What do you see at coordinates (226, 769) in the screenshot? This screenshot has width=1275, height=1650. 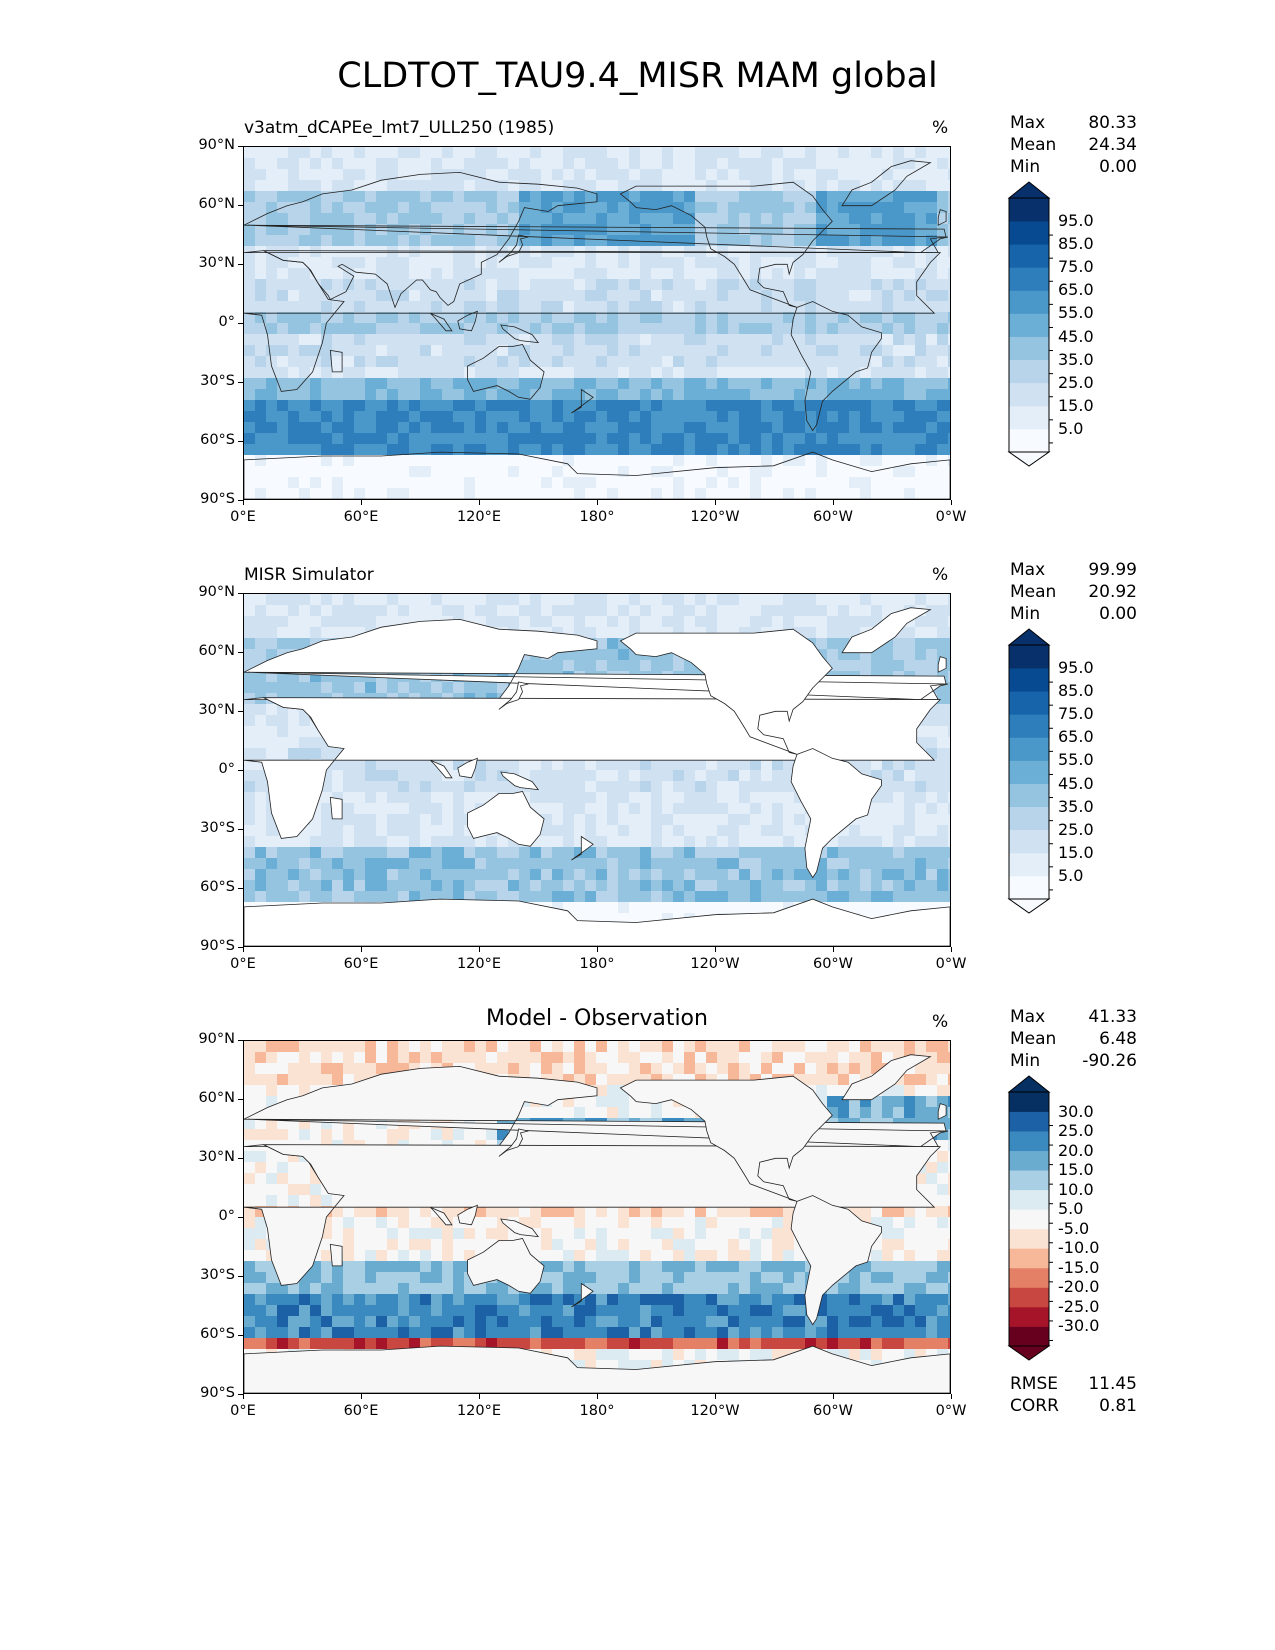 I see `lat-tick-label: 0°` at bounding box center [226, 769].